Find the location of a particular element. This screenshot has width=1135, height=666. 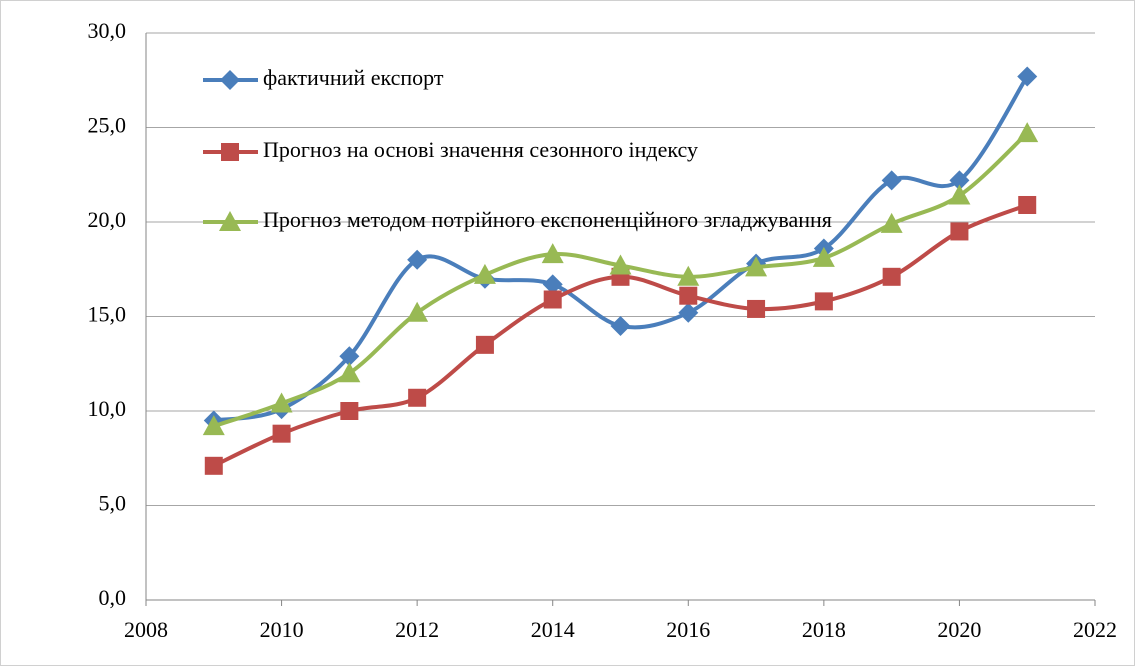

x-tick-label: 2010 is located at coordinates (282, 629).